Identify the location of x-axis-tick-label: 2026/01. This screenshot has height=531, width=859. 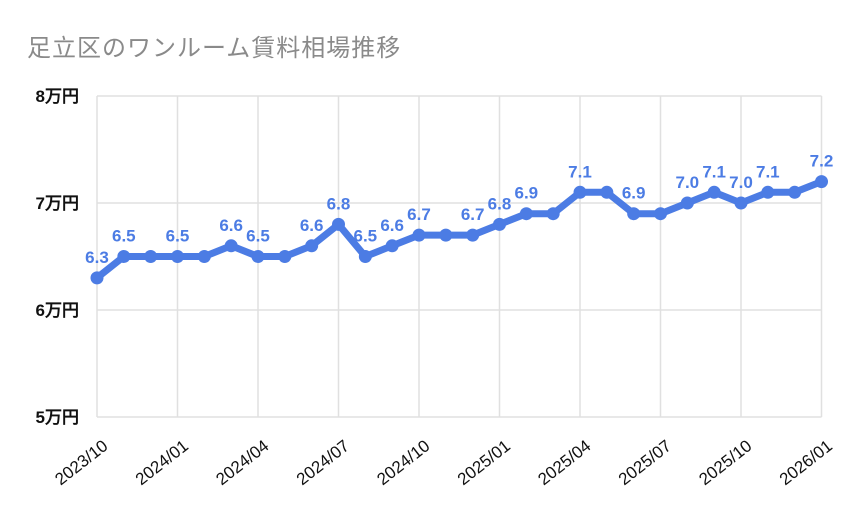
(806, 462).